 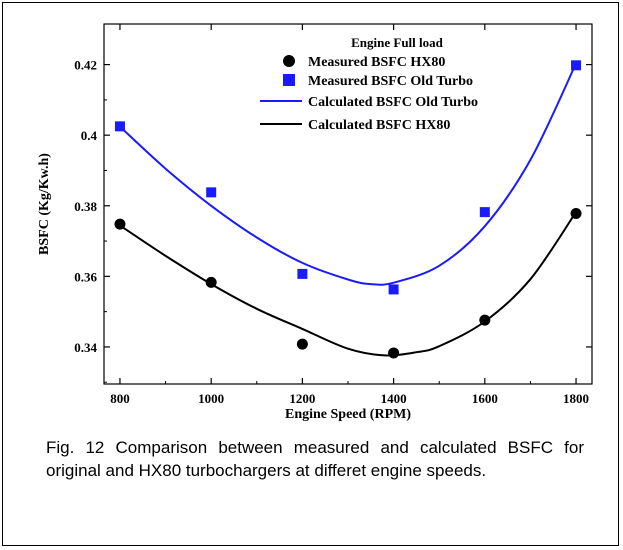 What do you see at coordinates (85, 206) in the screenshot?
I see `y-tick-label: 0.38` at bounding box center [85, 206].